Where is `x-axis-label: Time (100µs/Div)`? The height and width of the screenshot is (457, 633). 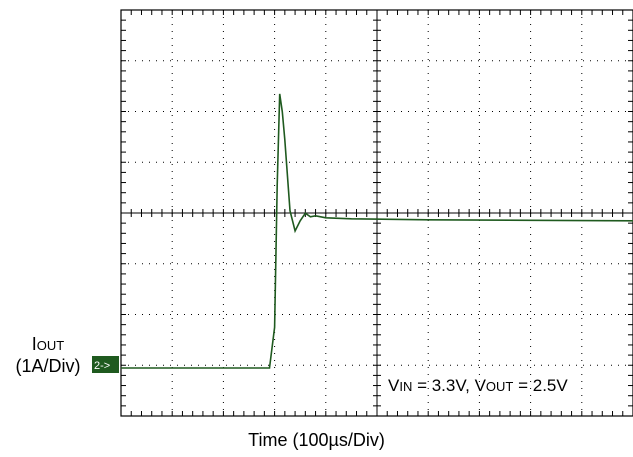
x-axis-label: Time (100µs/Div) is located at coordinates (316, 440).